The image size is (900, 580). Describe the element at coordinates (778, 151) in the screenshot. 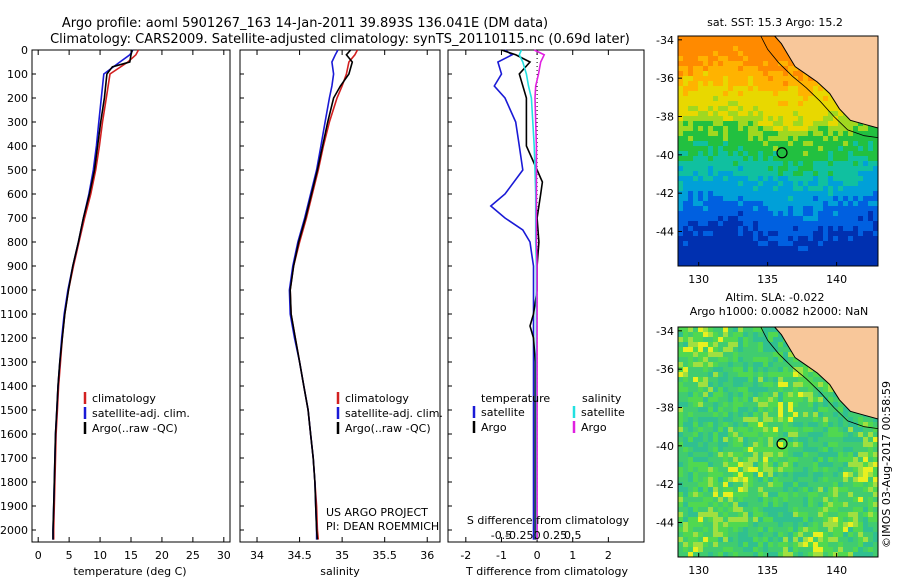

I see `sst-map-frame` at that location.